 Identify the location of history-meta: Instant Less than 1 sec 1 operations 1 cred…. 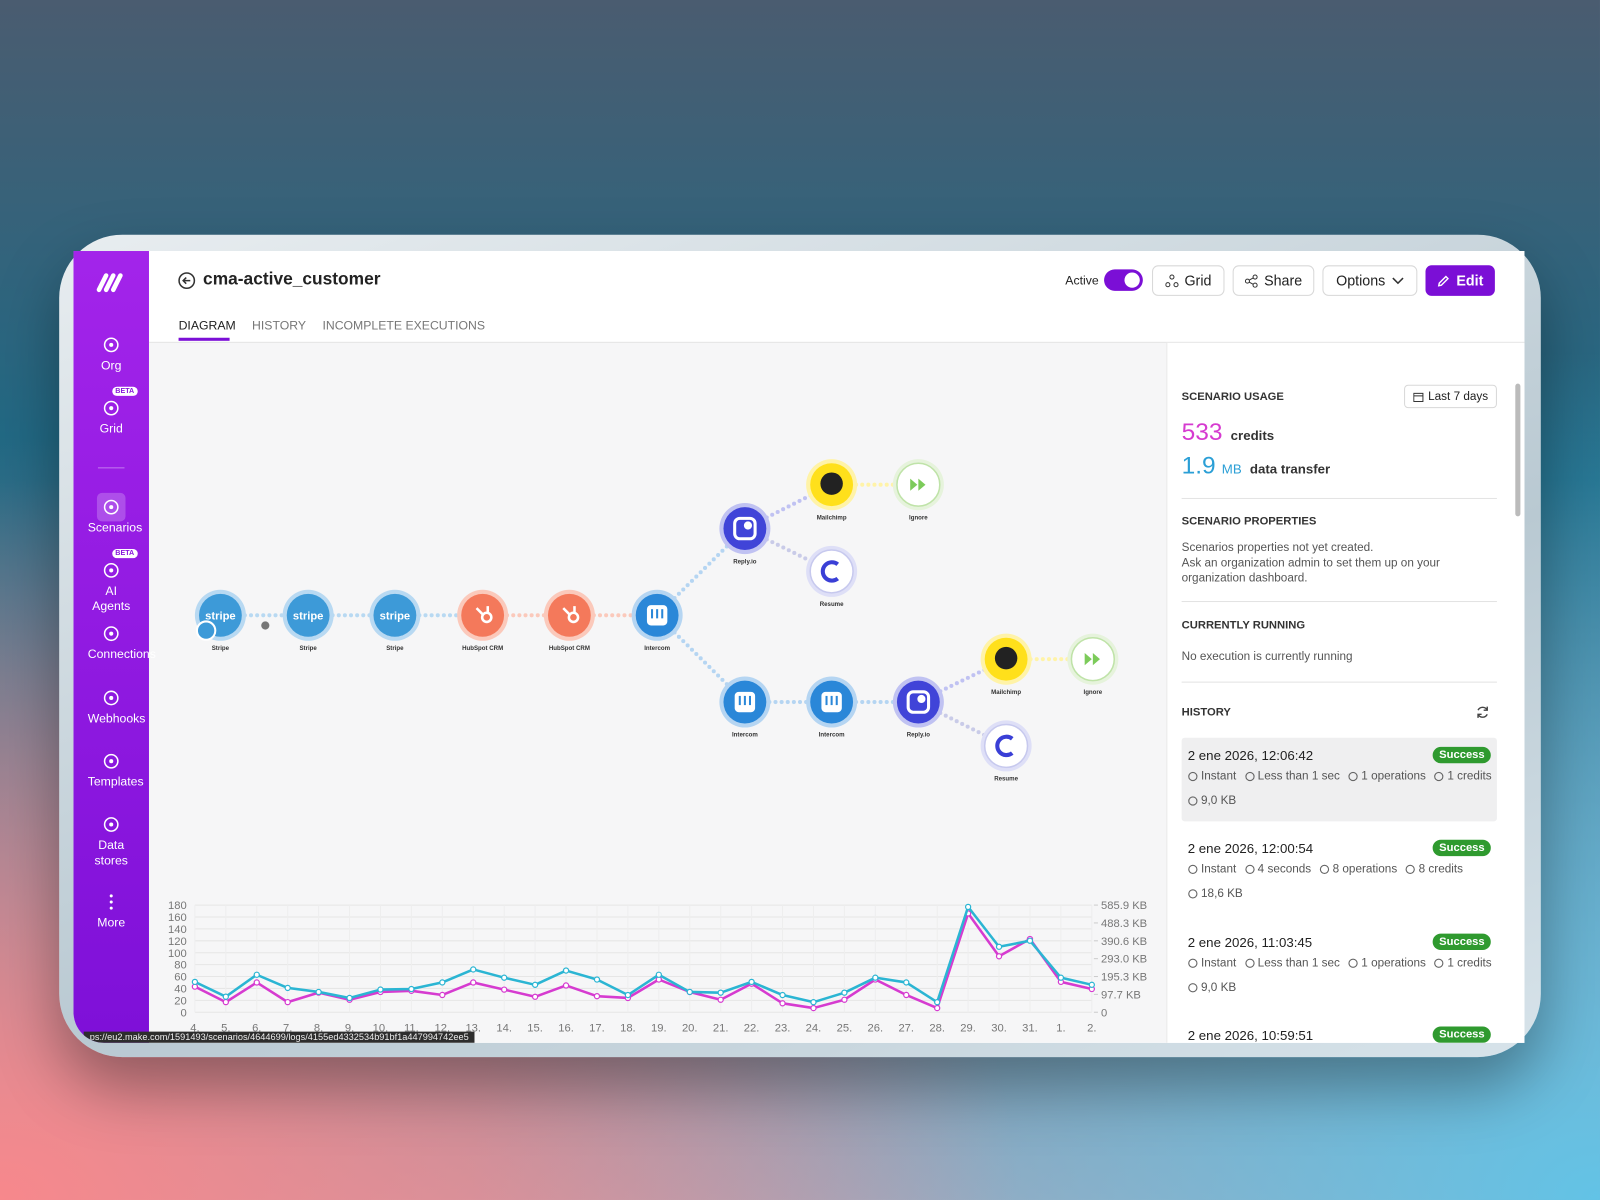
(1341, 788).